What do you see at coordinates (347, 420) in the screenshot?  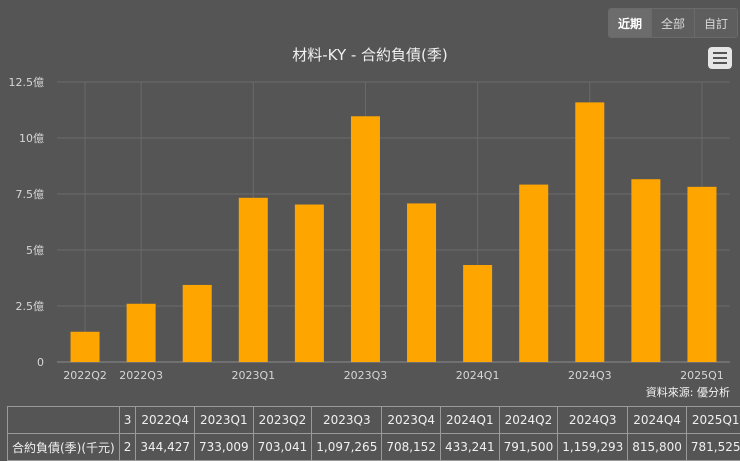 I see `table-header-cell: 2023Q3` at bounding box center [347, 420].